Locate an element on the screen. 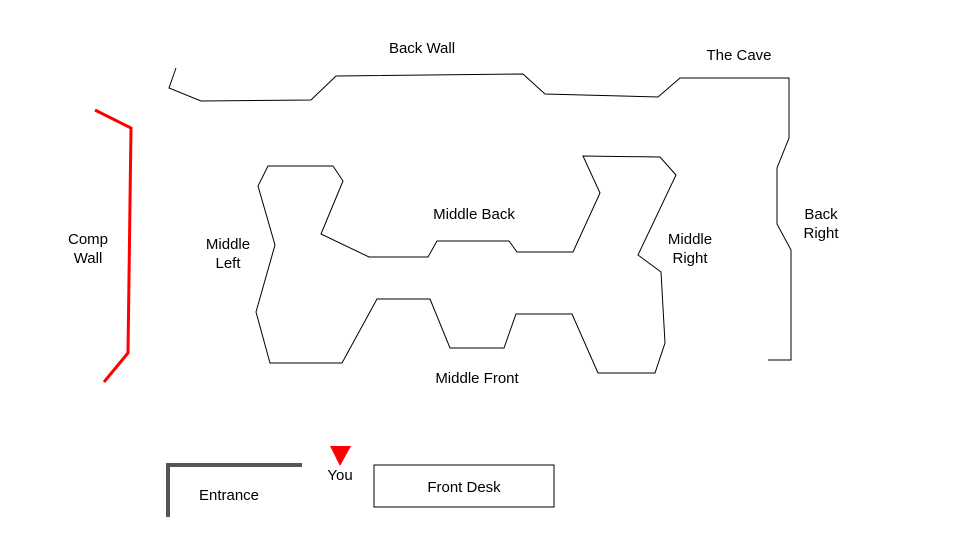  back-wall-label: Back Wall is located at coordinates (422, 48).